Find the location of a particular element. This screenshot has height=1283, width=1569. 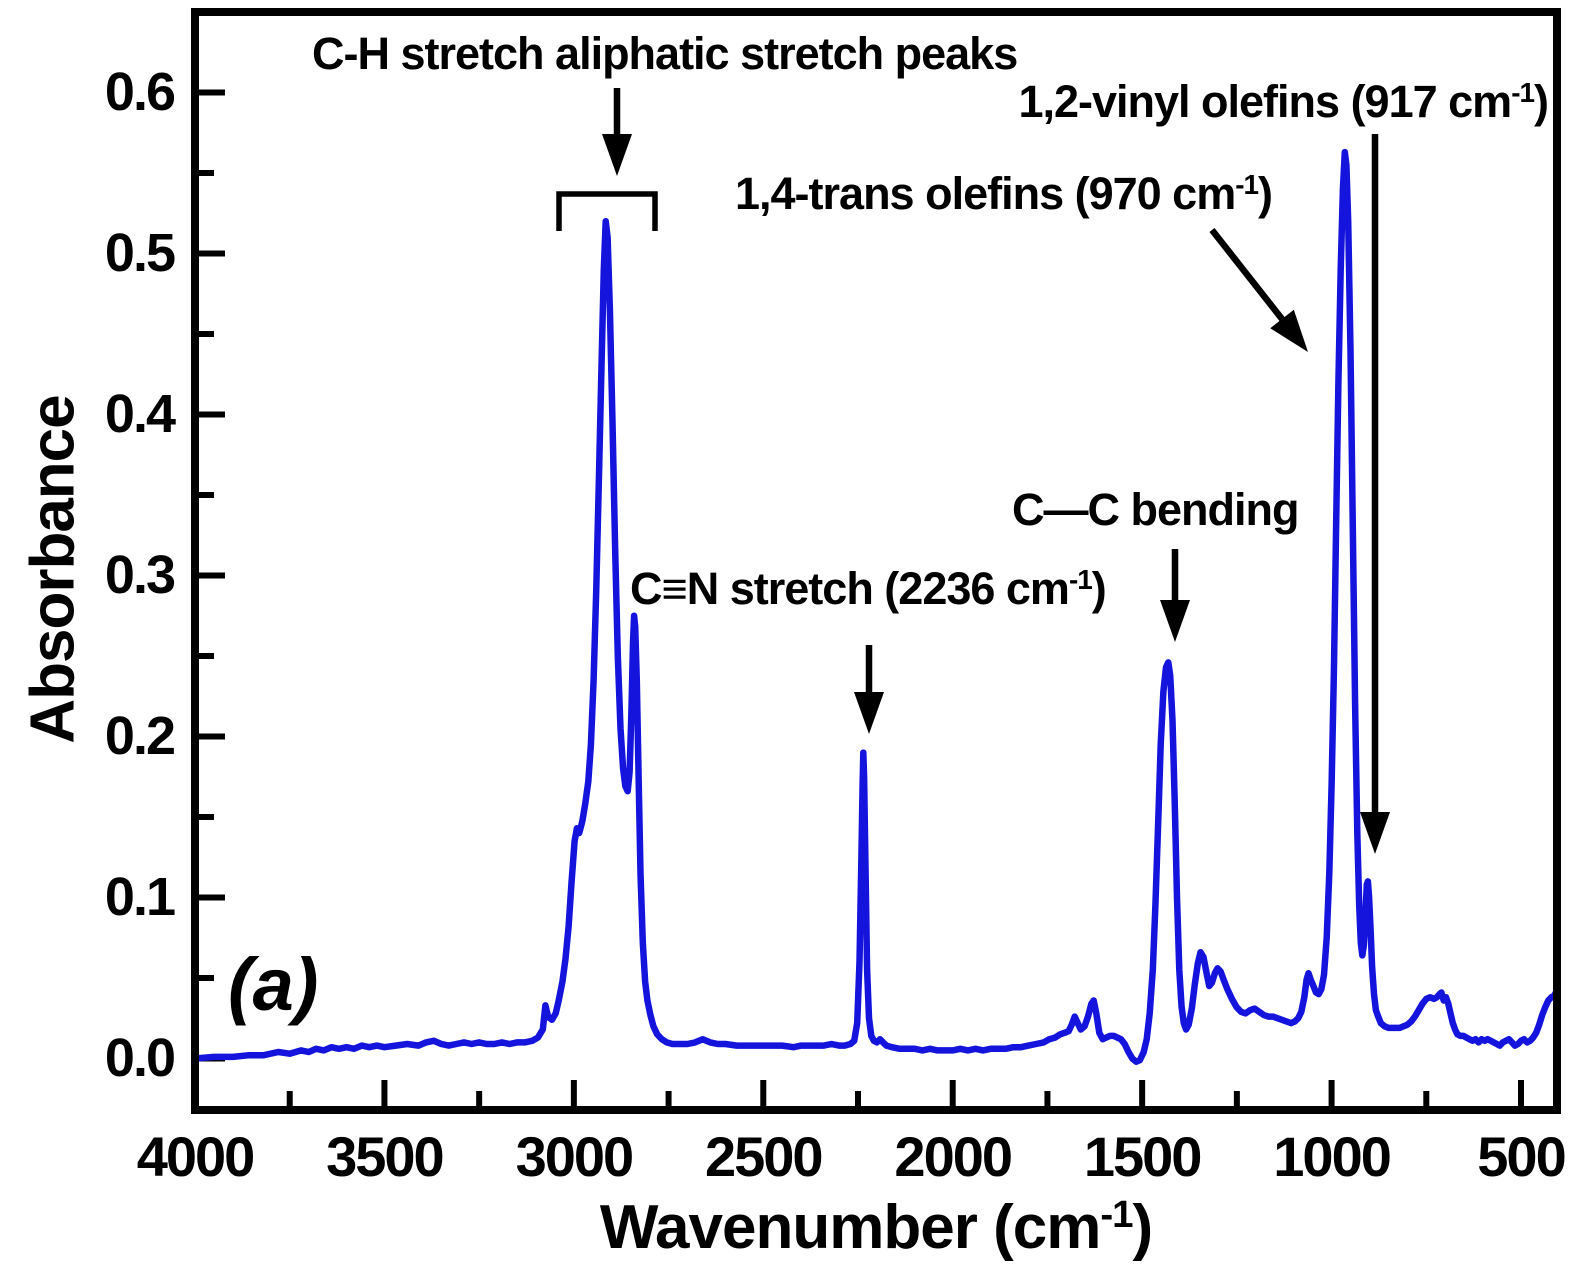

y-axis-title-text: Absorbance is located at coordinates (53, 569).